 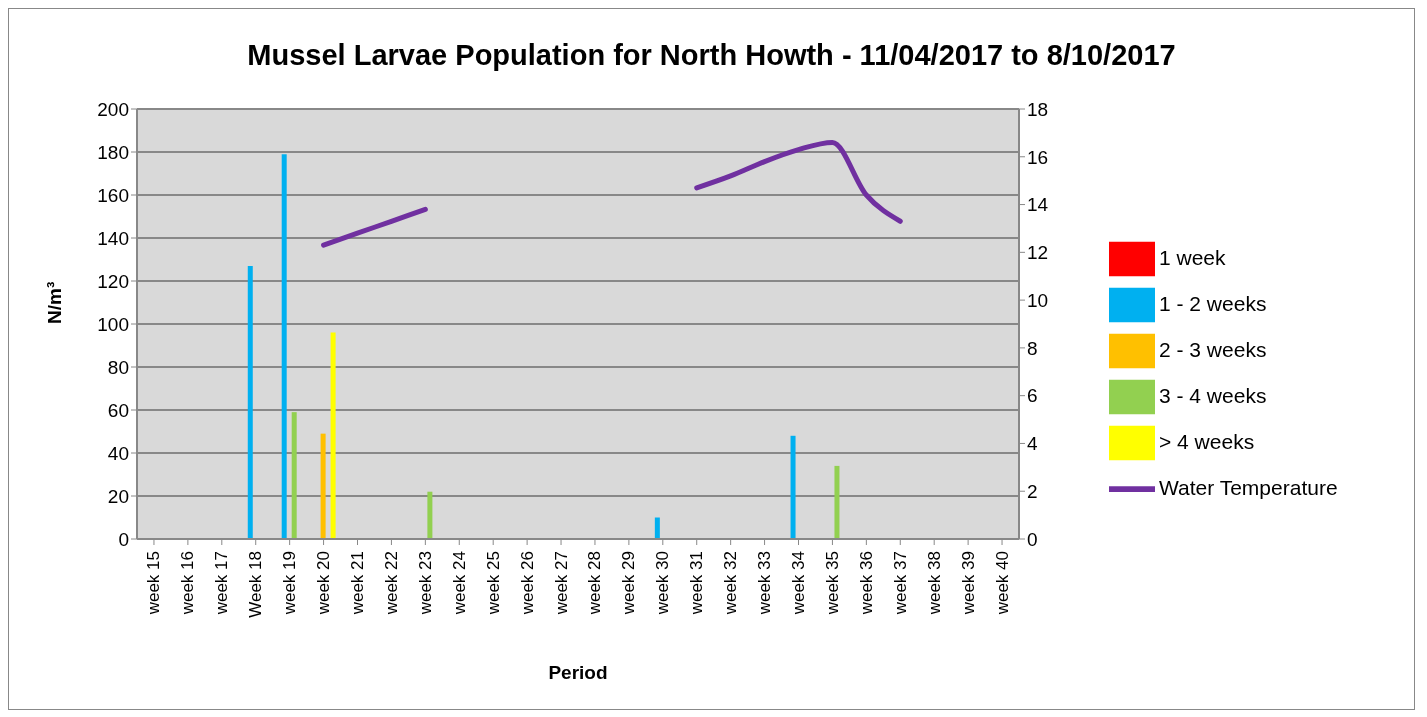 I want to click on x-tick-label: week 31, so click(x=697, y=583).